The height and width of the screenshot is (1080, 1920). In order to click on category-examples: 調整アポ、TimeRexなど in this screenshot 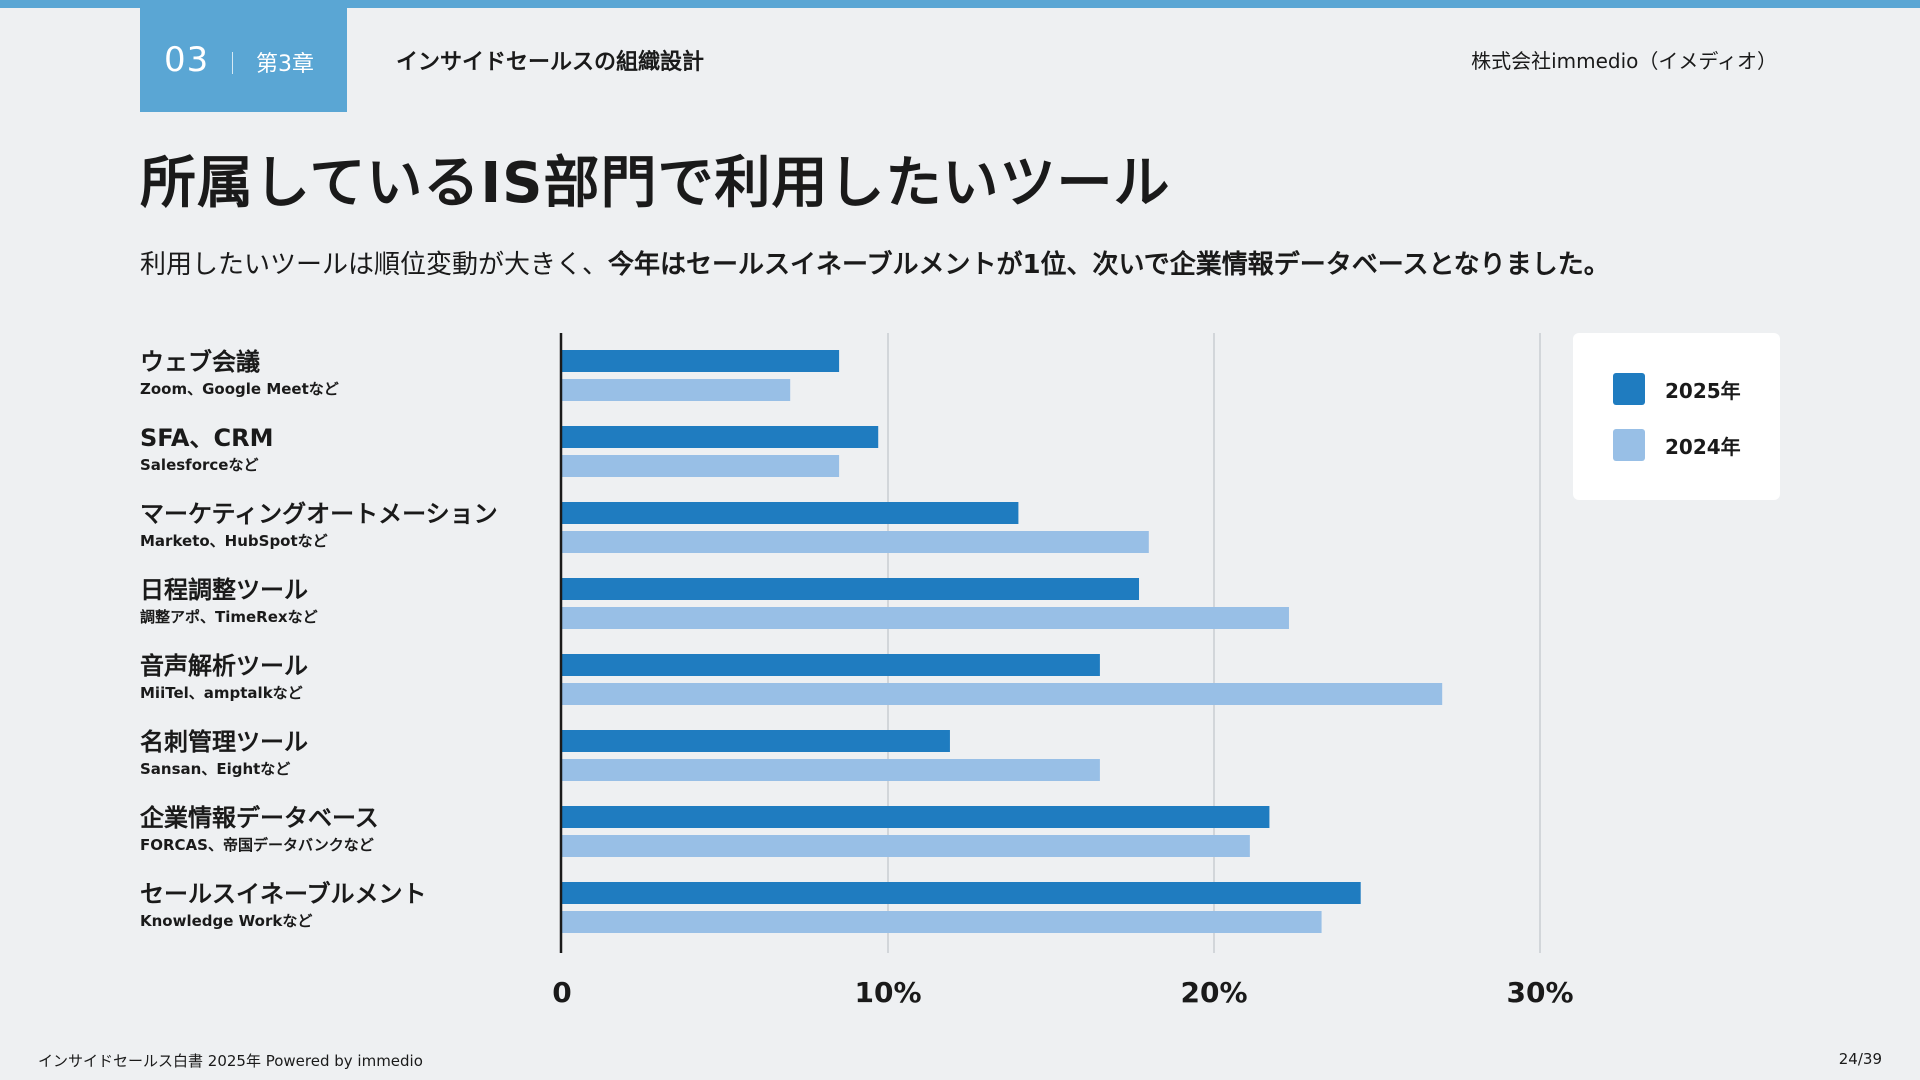, I will do `click(229, 617)`.